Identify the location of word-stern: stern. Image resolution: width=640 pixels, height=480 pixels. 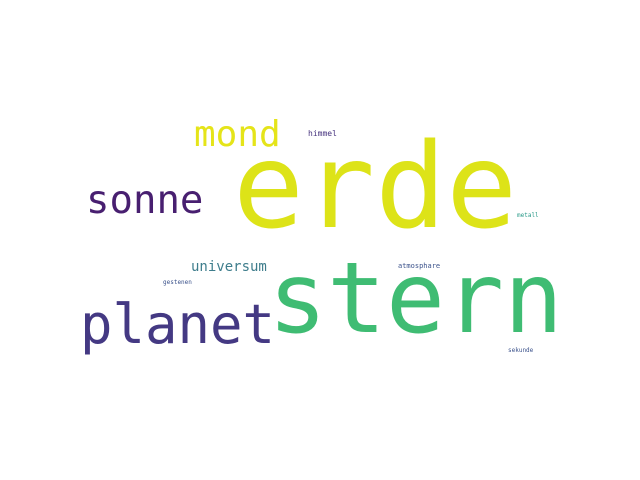
(416, 299).